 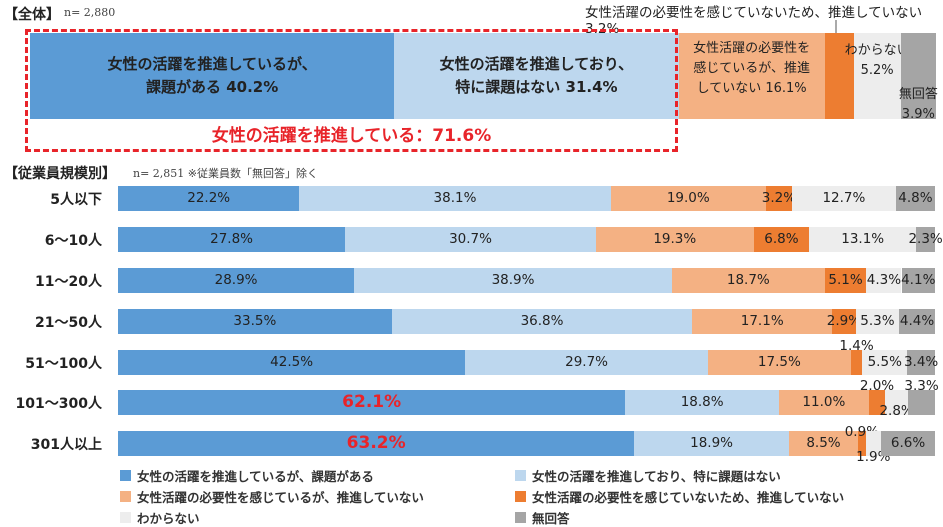 I want to click on overall-segment-label-line: 3.9%, so click(x=918, y=115).